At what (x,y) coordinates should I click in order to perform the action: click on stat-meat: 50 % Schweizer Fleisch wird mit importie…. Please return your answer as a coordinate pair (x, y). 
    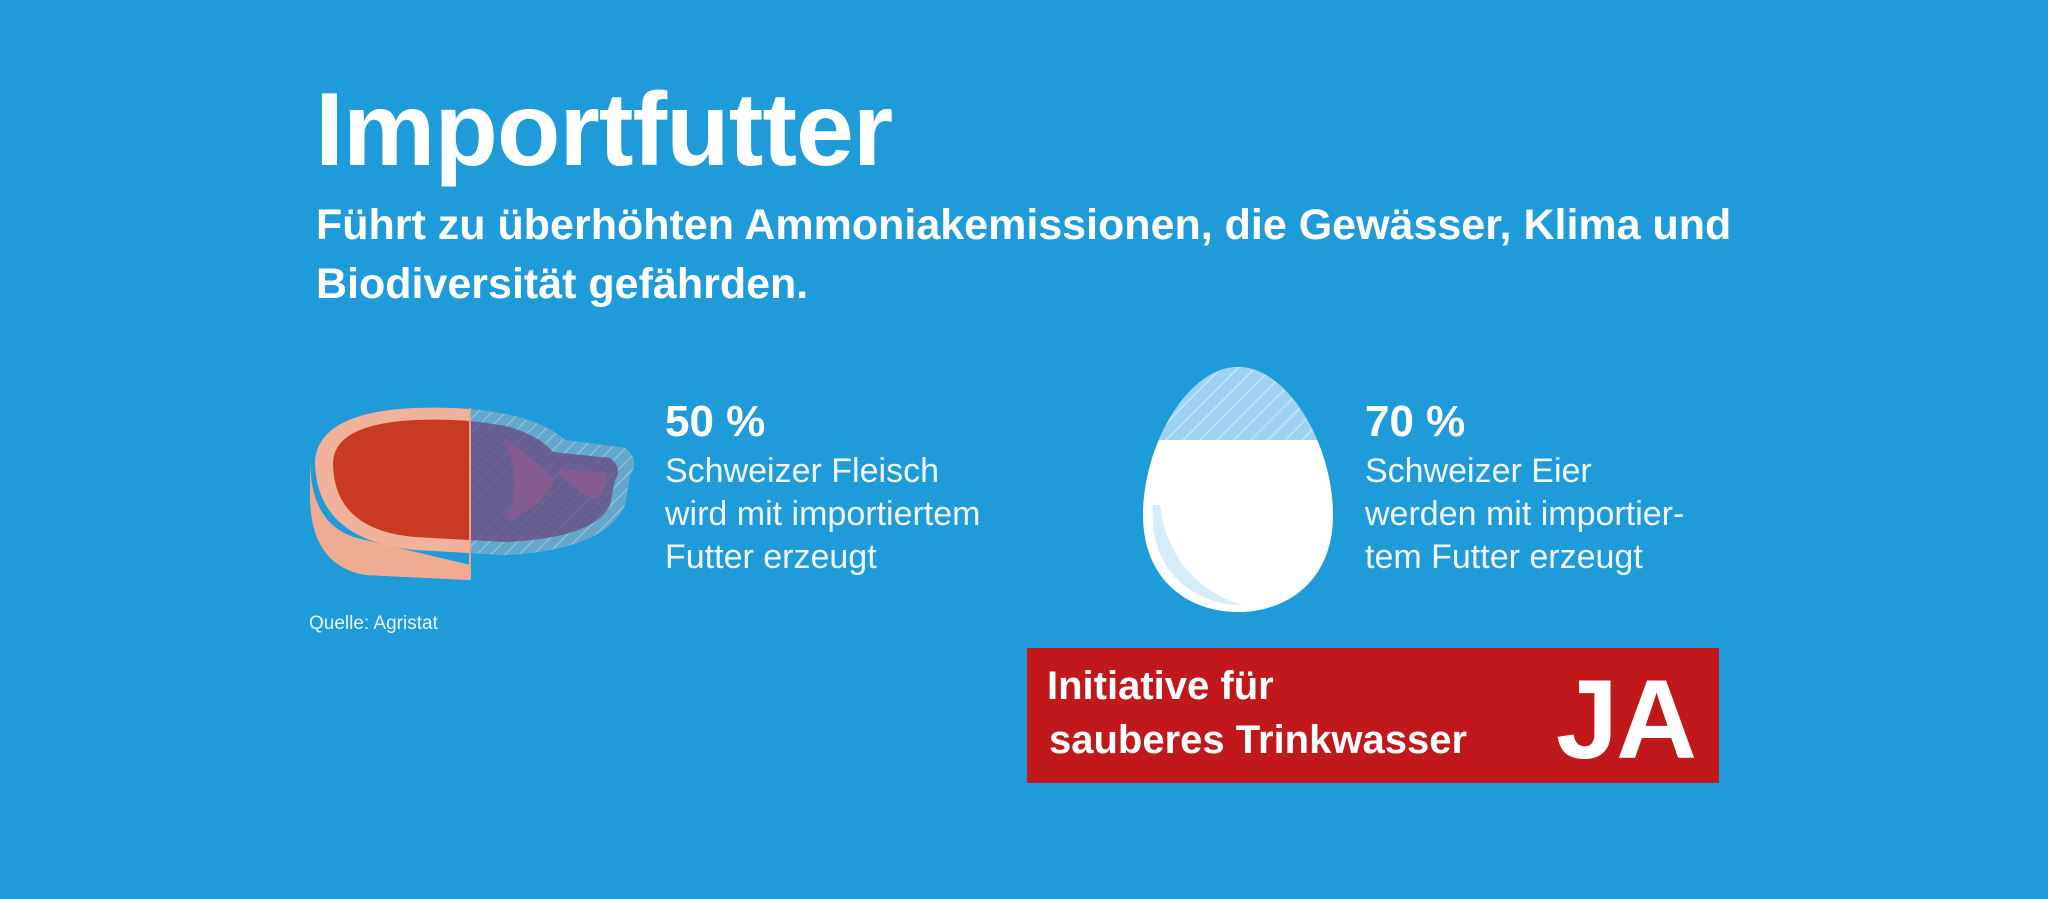
    Looking at the image, I should click on (822, 489).